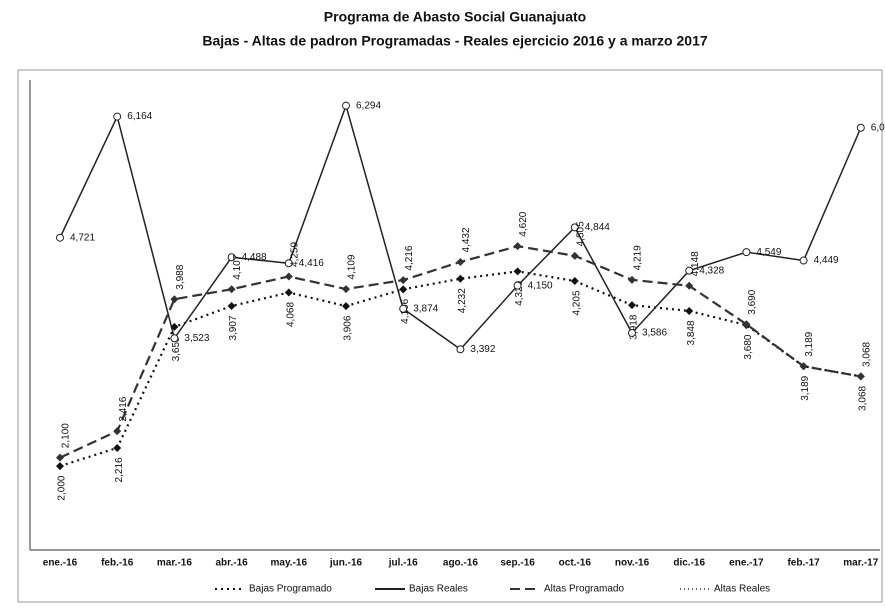  I want to click on x-tick-label: ago.-16, so click(460, 563).